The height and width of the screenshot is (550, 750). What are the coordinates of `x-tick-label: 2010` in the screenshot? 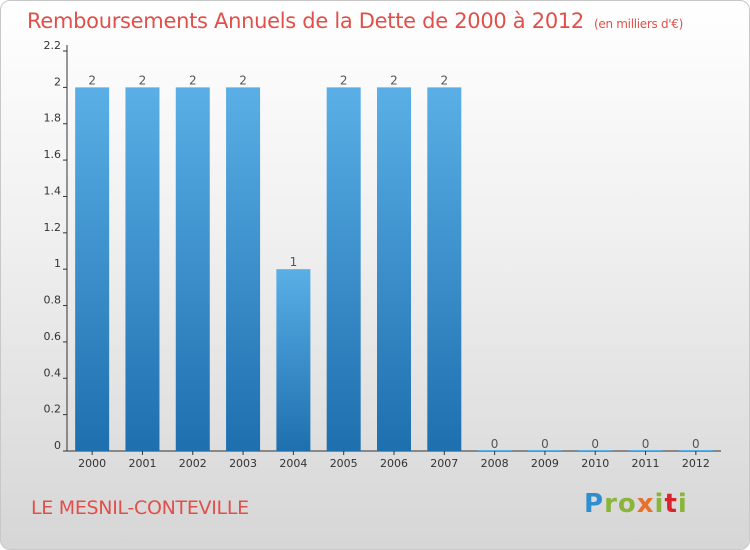 It's located at (595, 463).